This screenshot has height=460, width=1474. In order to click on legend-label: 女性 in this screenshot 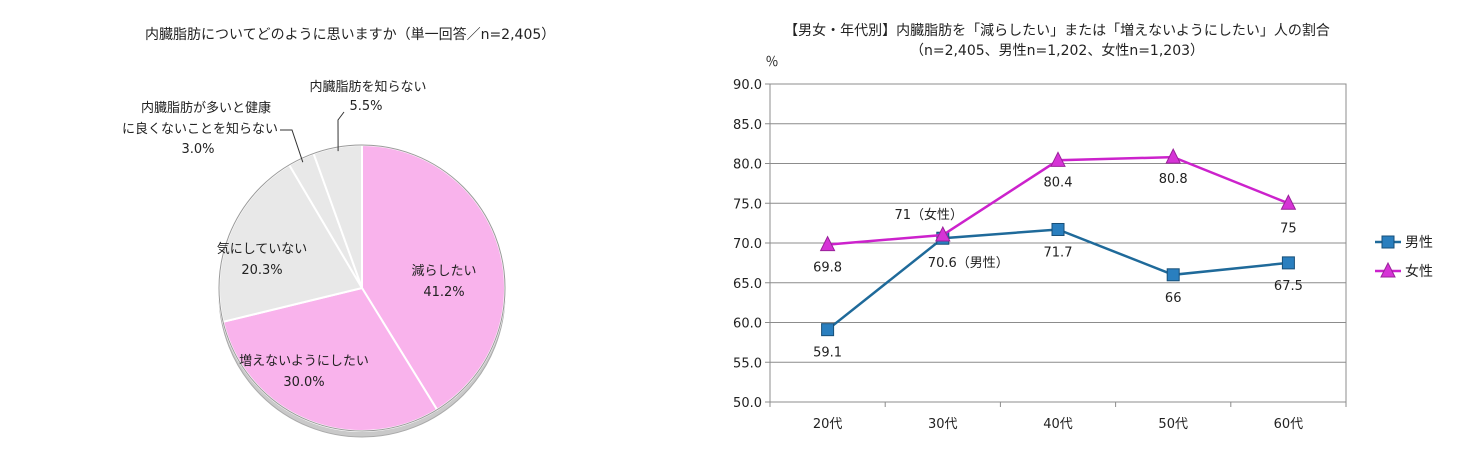, I will do `click(1419, 271)`.